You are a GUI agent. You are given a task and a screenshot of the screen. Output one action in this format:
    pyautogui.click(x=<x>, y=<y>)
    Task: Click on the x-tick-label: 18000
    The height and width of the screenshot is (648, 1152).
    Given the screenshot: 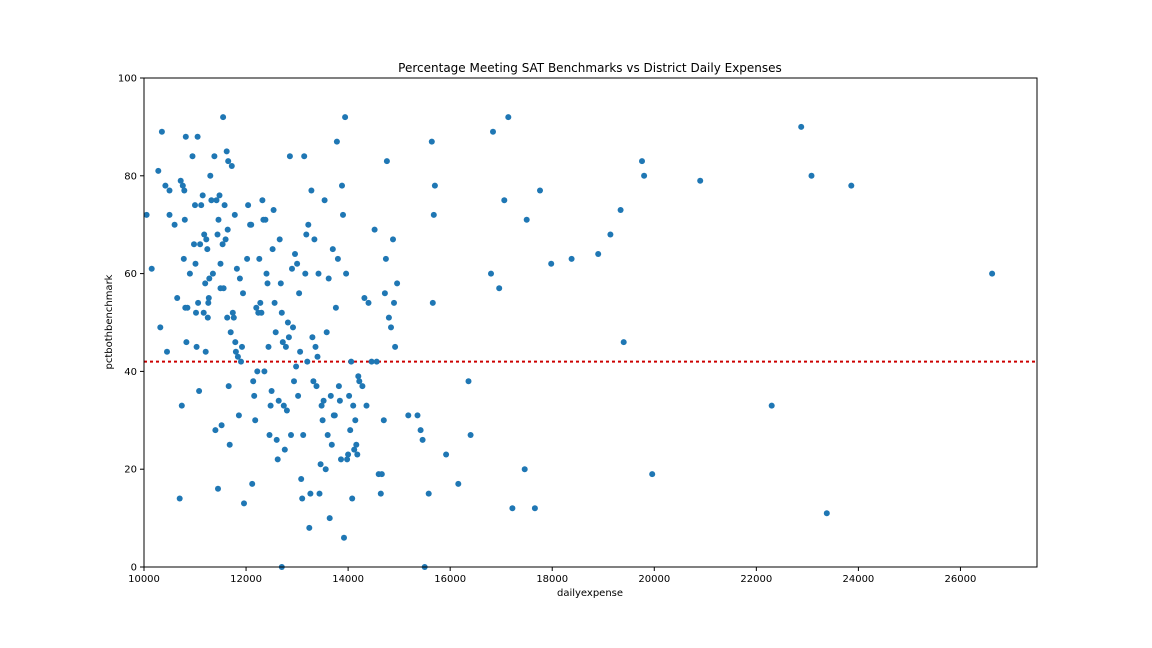 What is the action you would take?
    pyautogui.click(x=552, y=579)
    